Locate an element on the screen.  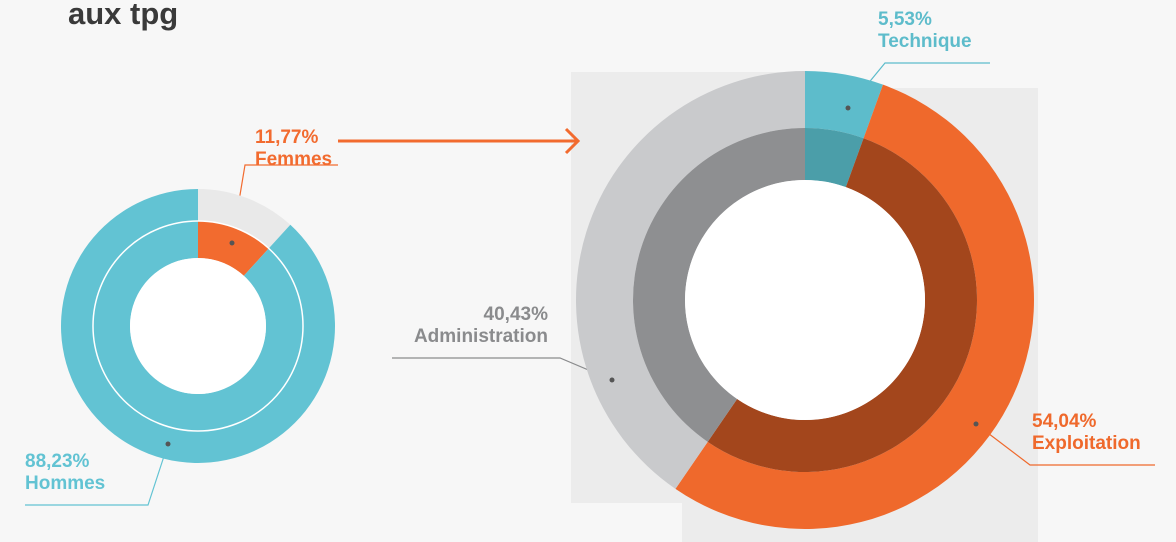
value-label: 5,53% is located at coordinates (905, 19).